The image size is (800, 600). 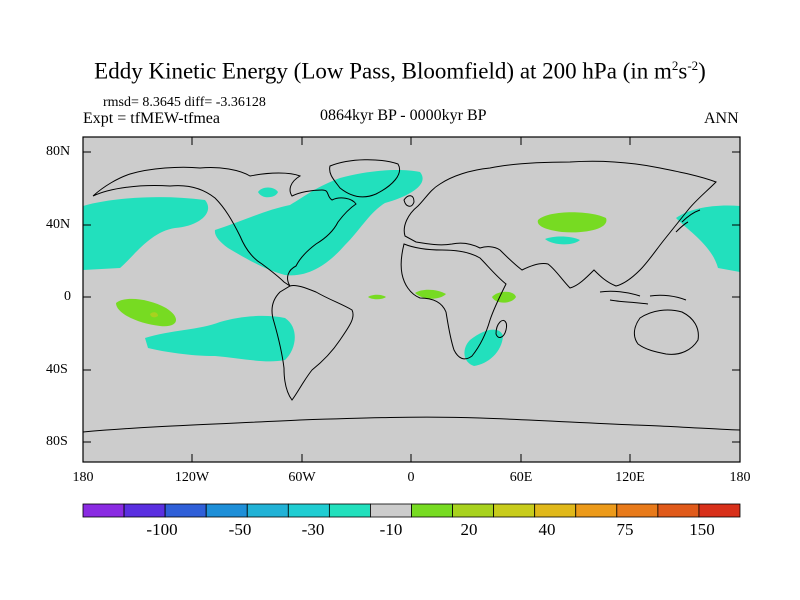 I want to click on anomaly-equatorial-pacific, so click(x=146, y=312).